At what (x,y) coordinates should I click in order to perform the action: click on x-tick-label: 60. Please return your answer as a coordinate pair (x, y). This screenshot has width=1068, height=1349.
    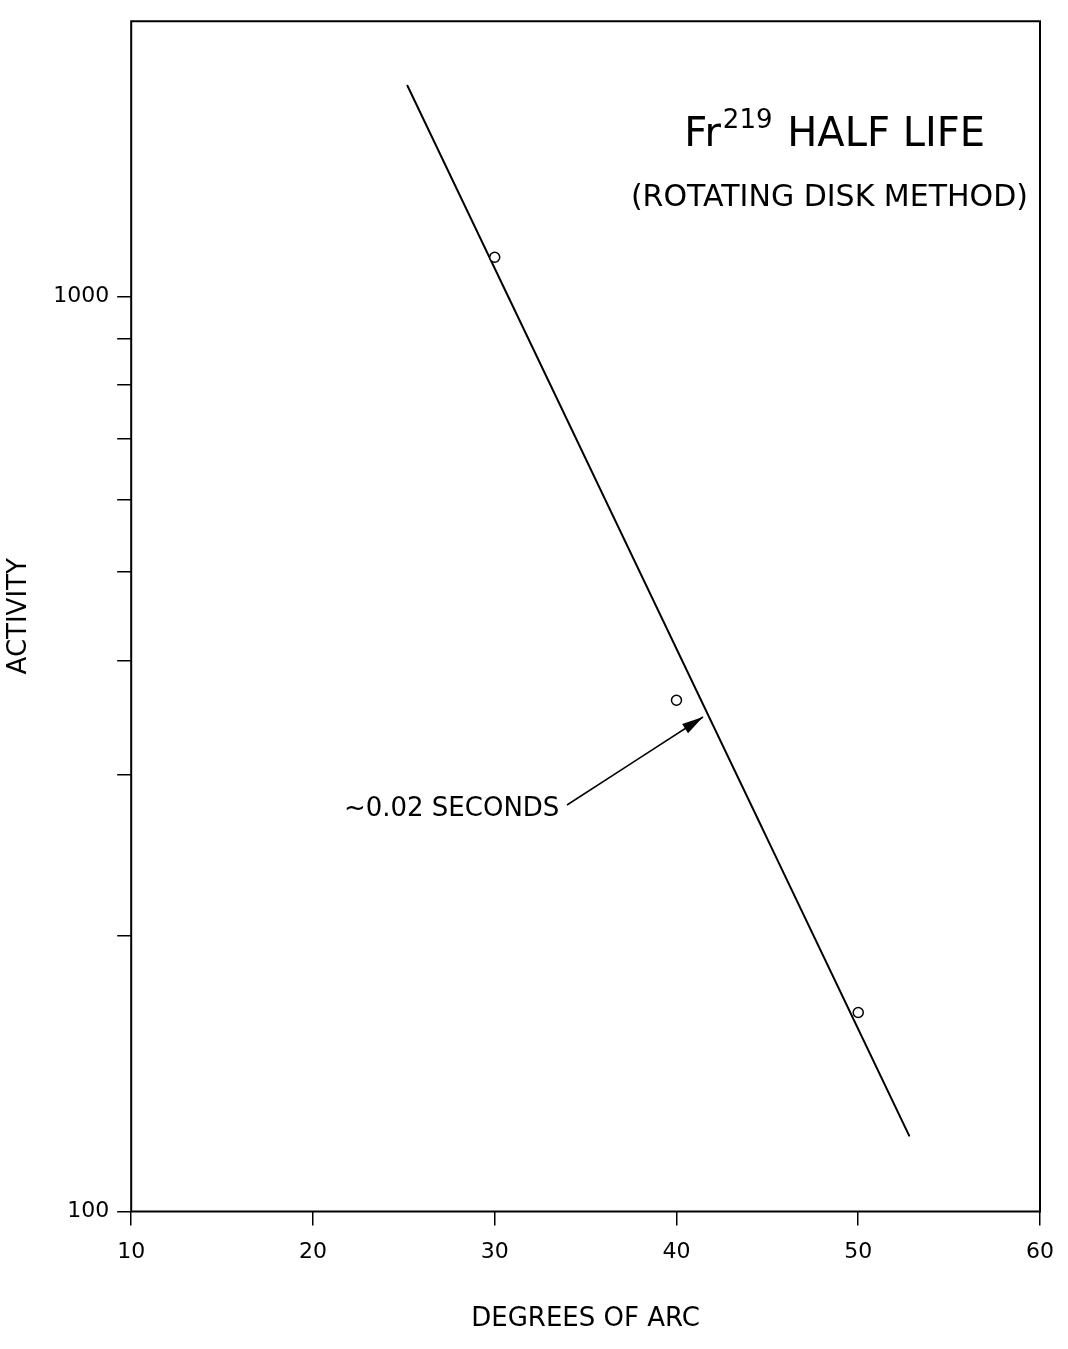
    Looking at the image, I should click on (1040, 1251).